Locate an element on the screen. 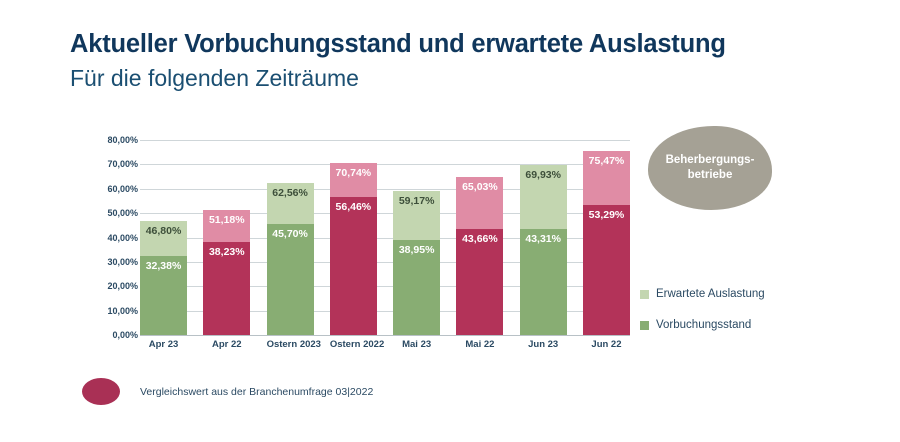  bar-column: 75,47% 53,29% is located at coordinates (606, 237).